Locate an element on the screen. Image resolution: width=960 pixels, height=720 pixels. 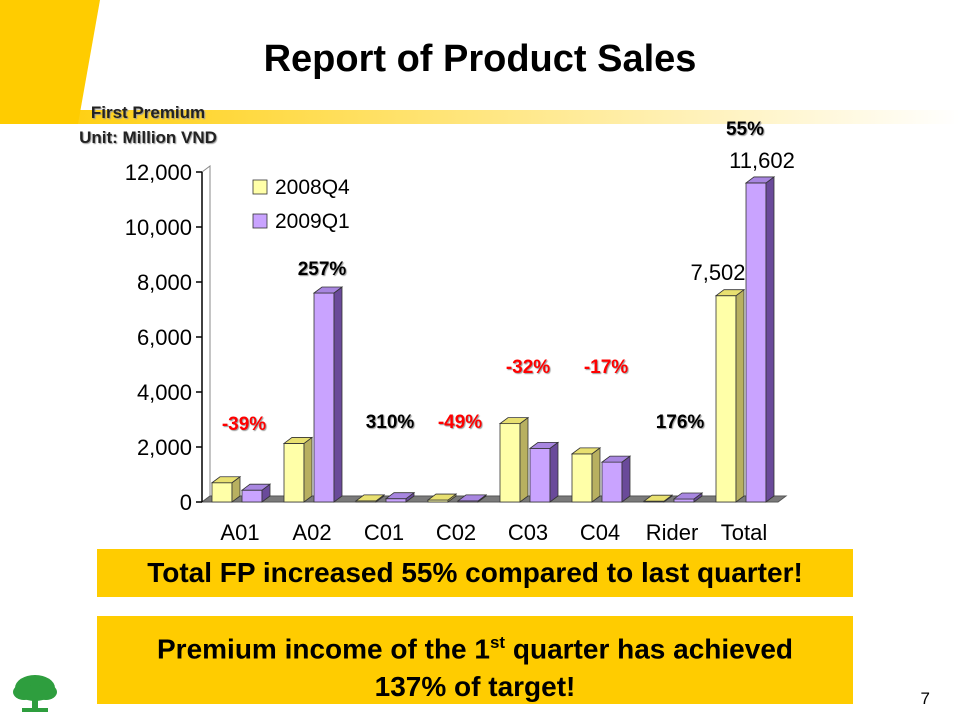
x-tick-label-C01: C01 is located at coordinates (384, 532).